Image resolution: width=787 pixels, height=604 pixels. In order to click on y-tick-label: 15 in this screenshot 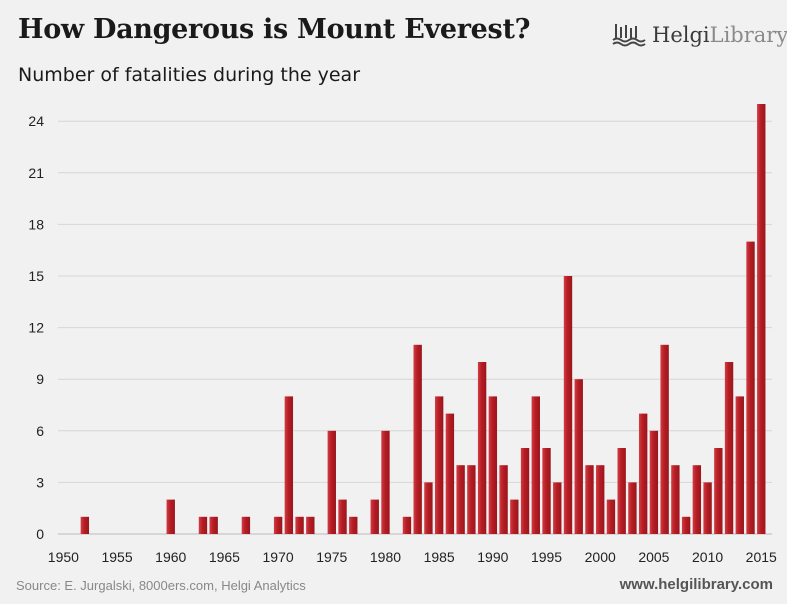, I will do `click(36, 276)`.